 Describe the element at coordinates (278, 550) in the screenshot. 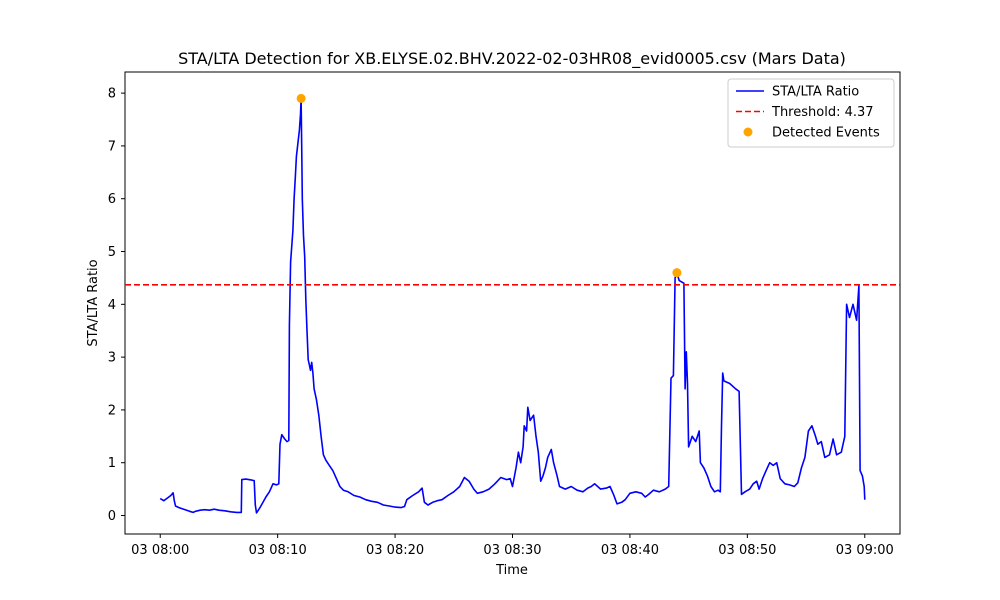

I see `x-tick-label: 03 08:10` at that location.